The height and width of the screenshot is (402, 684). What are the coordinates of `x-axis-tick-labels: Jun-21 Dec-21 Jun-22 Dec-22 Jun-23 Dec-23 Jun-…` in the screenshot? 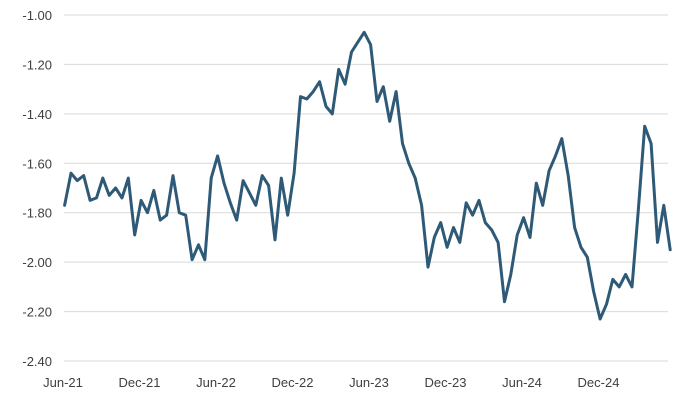 It's located at (331, 382).